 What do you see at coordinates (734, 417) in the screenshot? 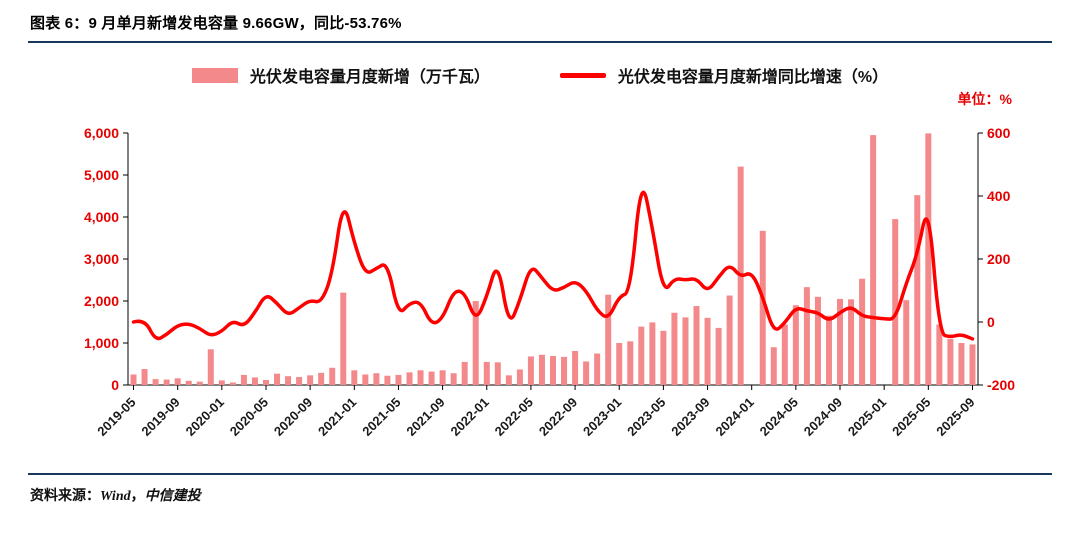
I see `svg-text: 2024-01` at bounding box center [734, 417].